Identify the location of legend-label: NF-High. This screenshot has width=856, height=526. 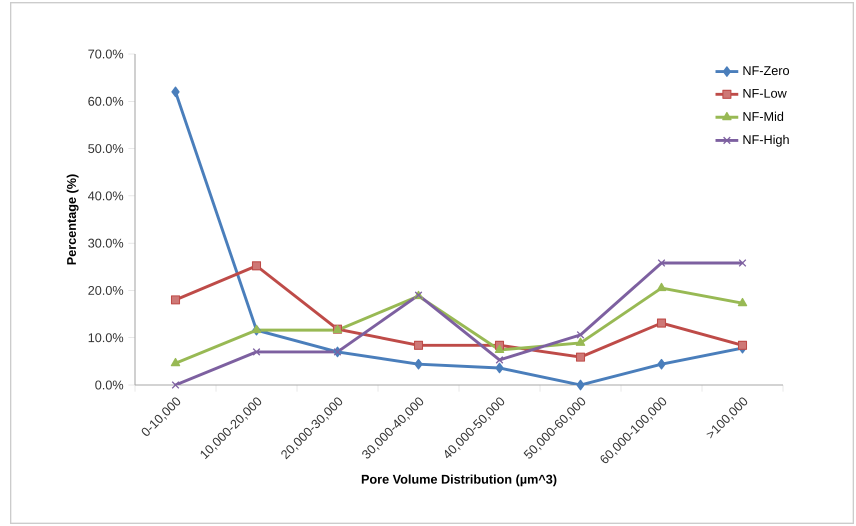
(766, 140).